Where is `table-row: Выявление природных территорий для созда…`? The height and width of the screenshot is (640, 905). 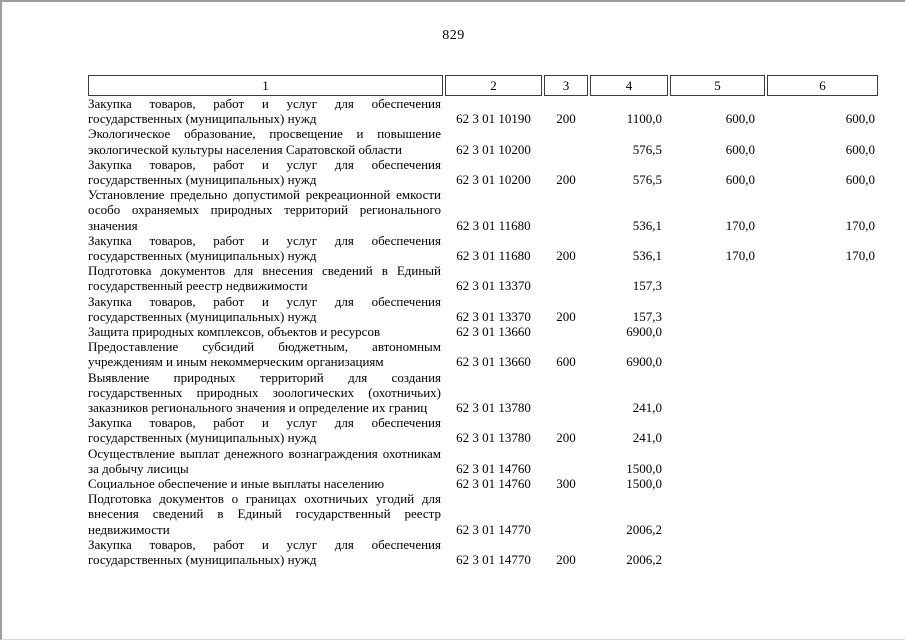
table-row: Выявление природных территорий для созда… is located at coordinates (483, 393).